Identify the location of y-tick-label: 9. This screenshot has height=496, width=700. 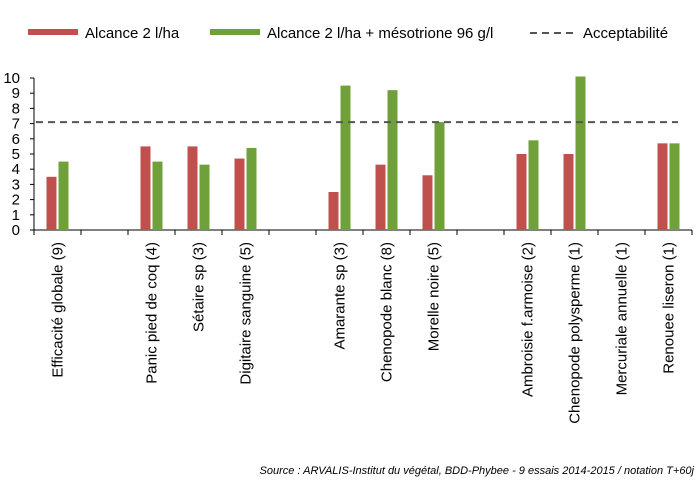
(16, 93).